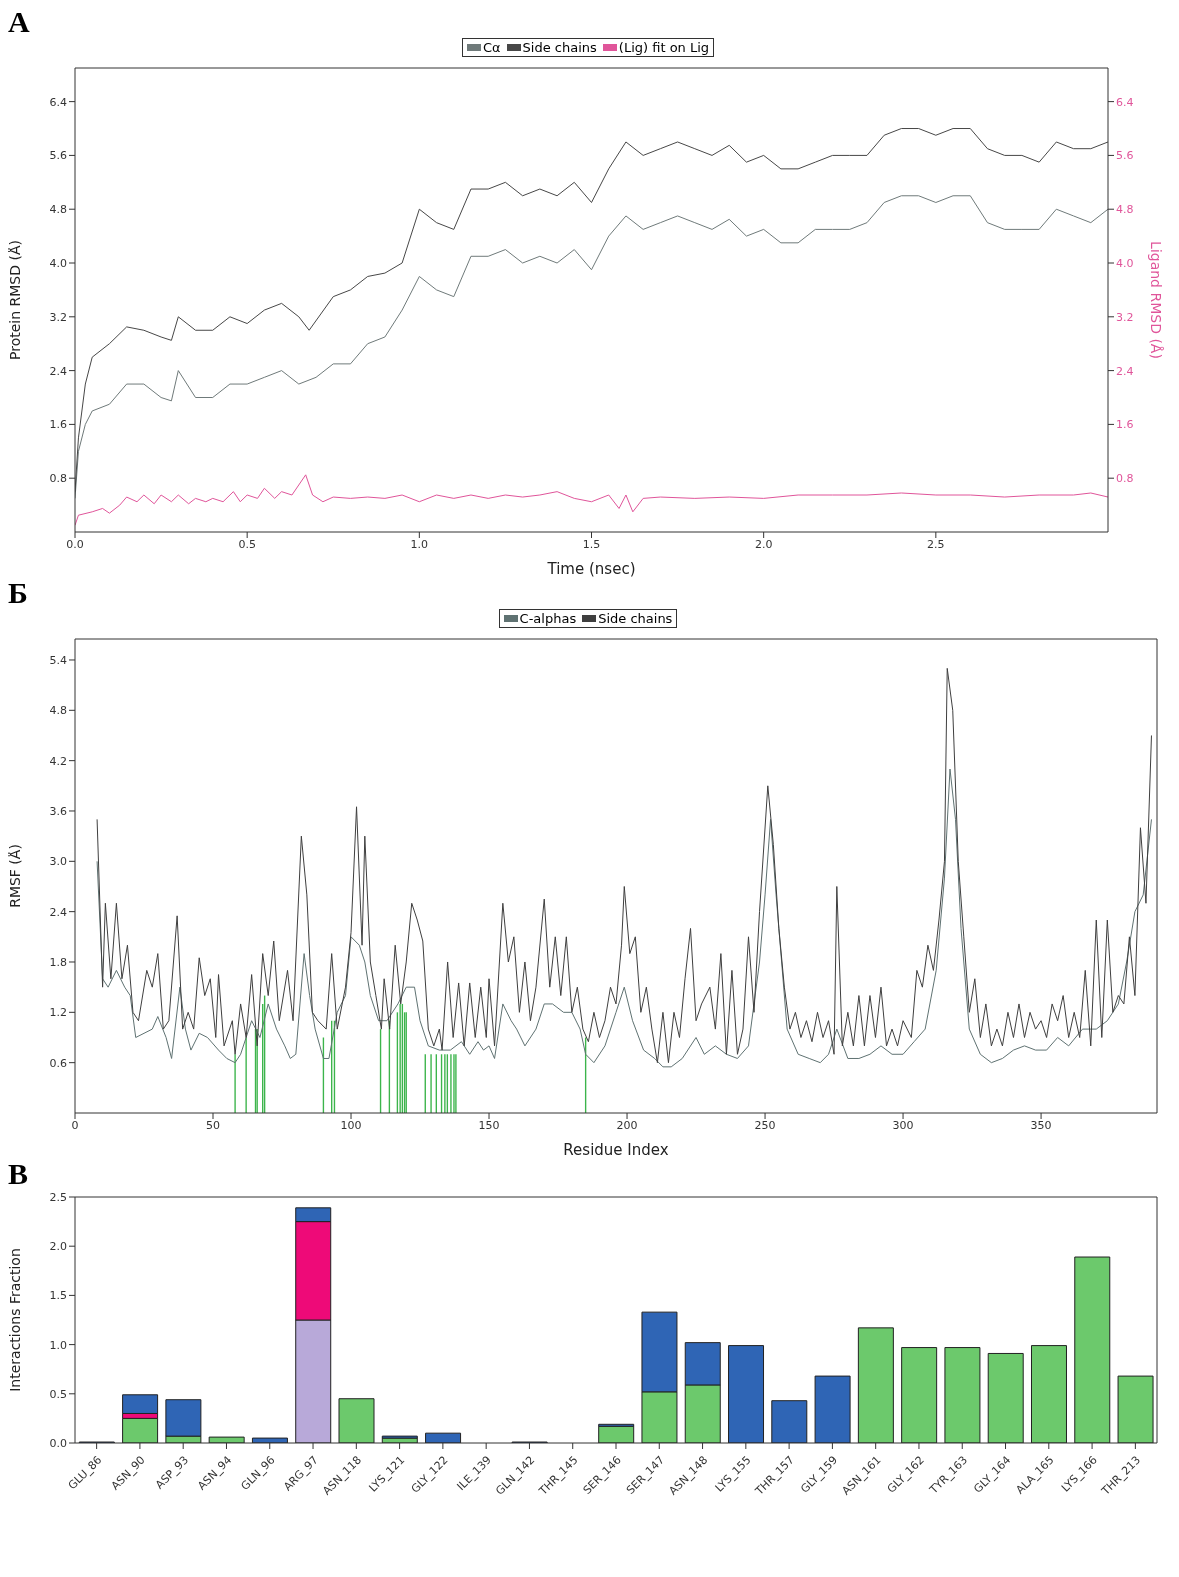 The height and width of the screenshot is (1577, 1179). What do you see at coordinates (58, 1296) in the screenshot?
I see `y-tick-label: 1.5` at bounding box center [58, 1296].